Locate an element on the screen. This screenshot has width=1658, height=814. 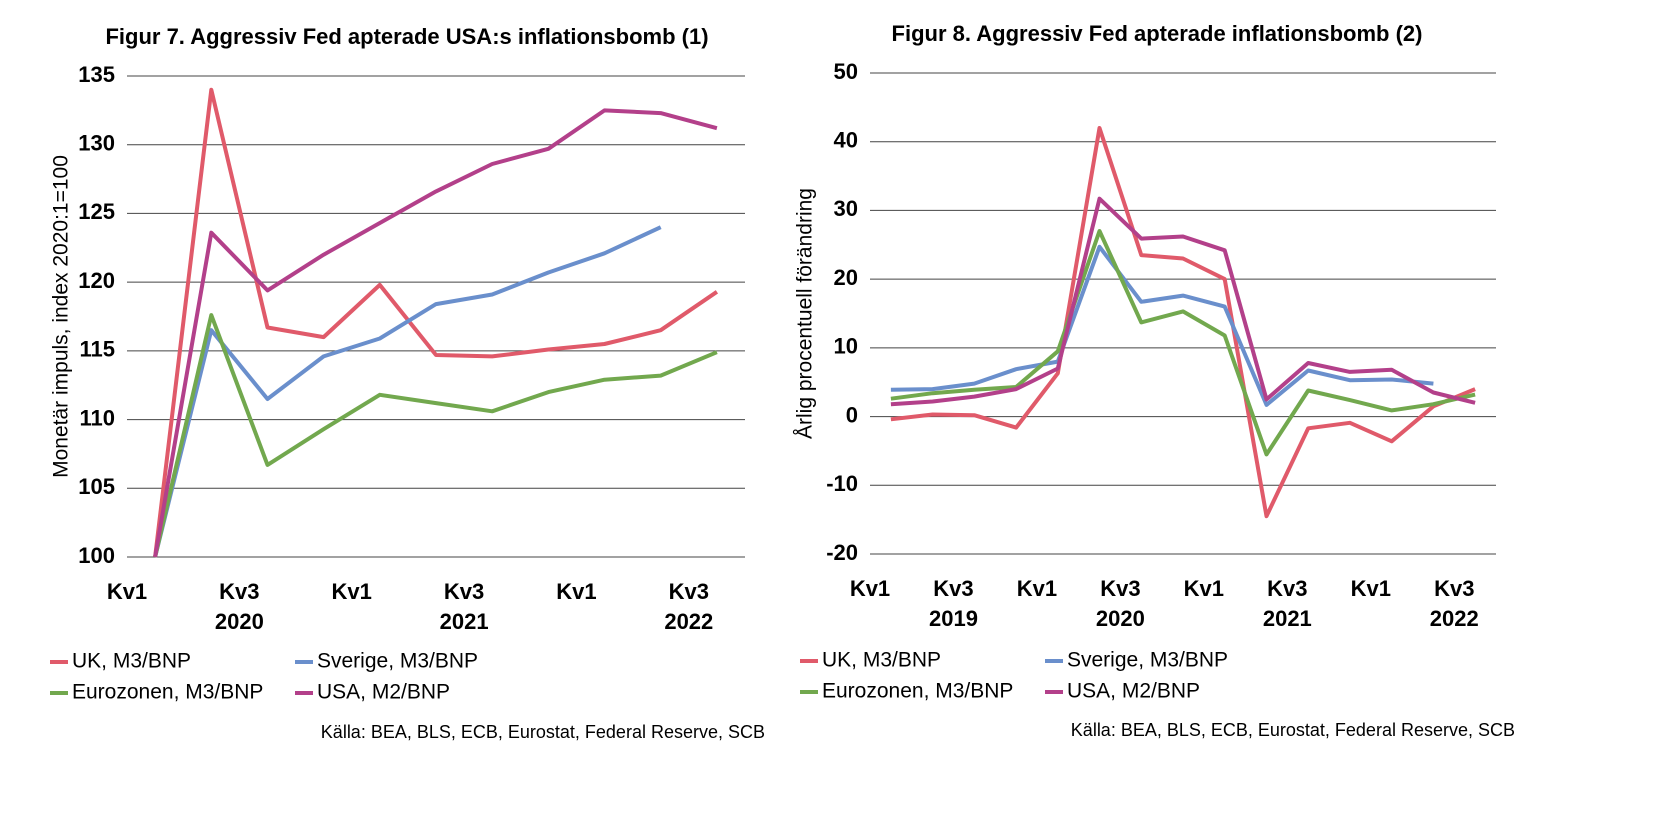
y-tick-label: 130 is located at coordinates (96, 143).